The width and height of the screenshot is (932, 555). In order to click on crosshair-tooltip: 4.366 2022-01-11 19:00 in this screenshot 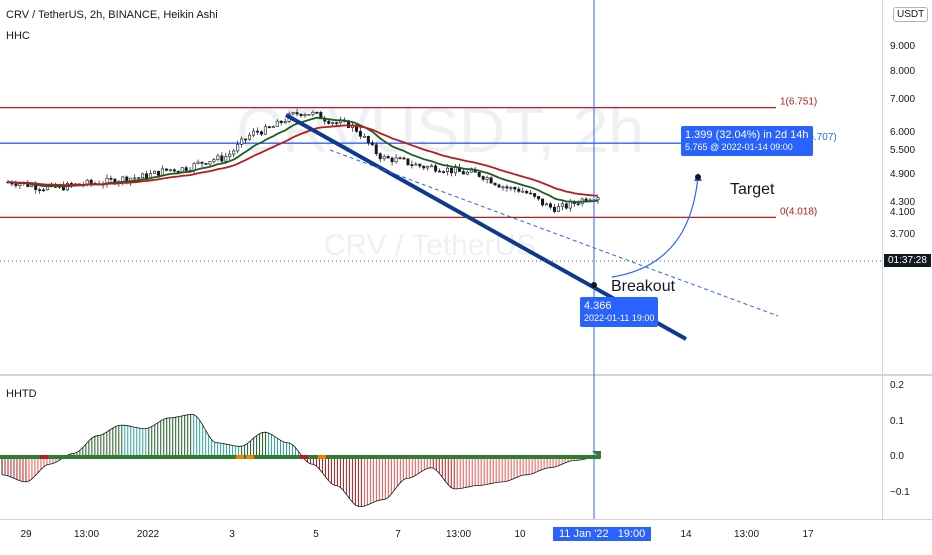, I will do `click(619, 312)`.